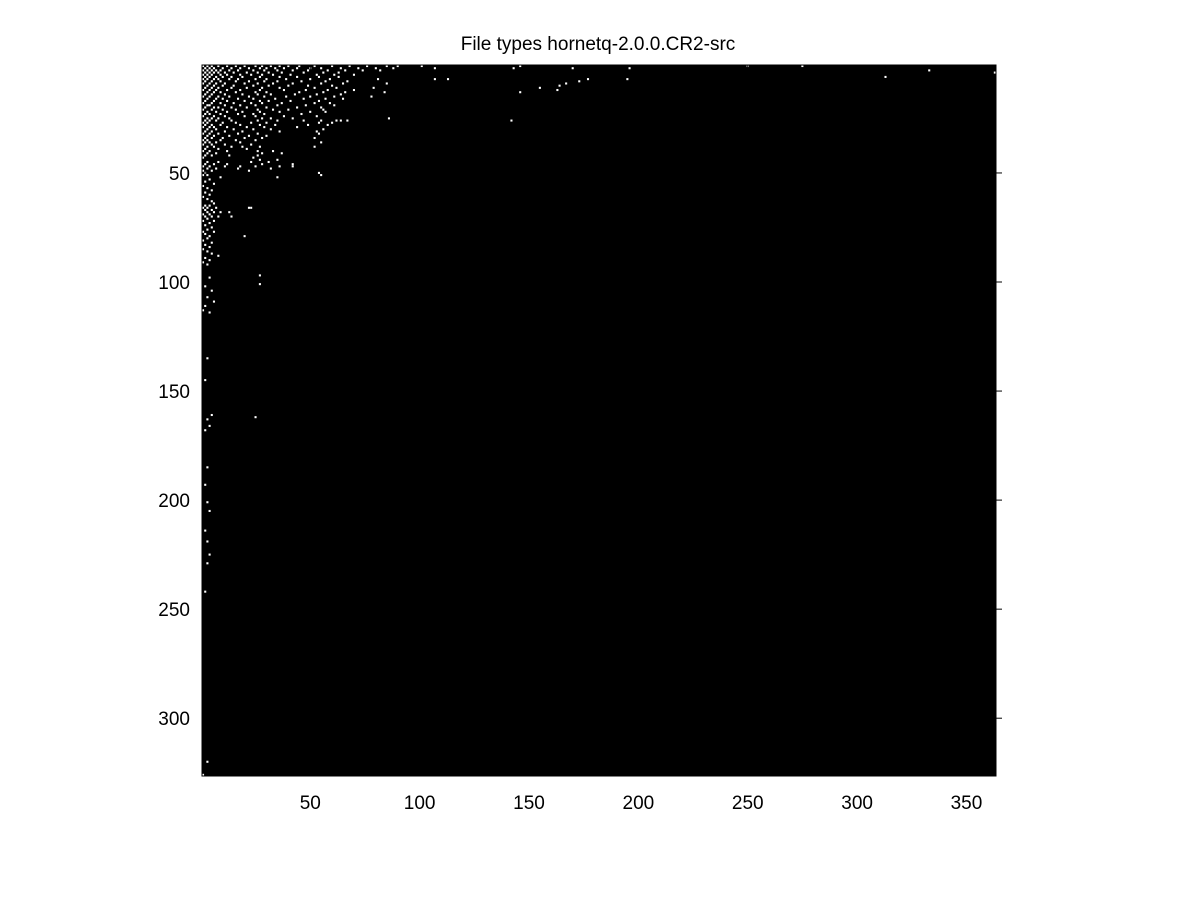  Describe the element at coordinates (639, 803) in the screenshot. I see `x-tick-label: 200` at that location.